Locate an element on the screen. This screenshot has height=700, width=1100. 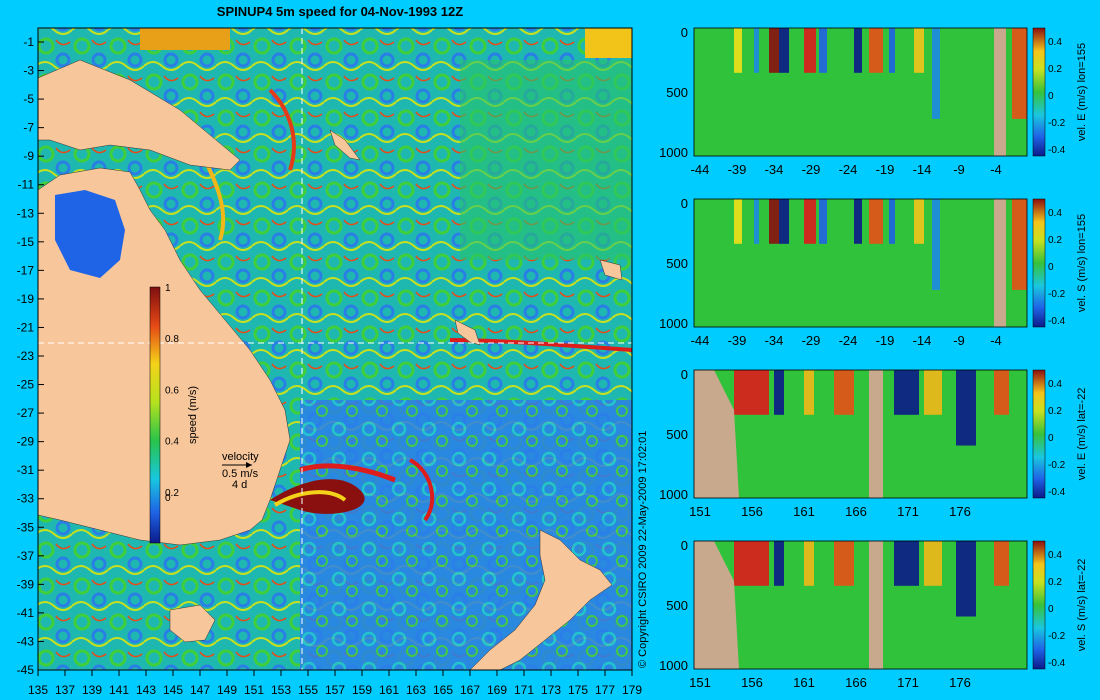
lon-tick-label: 137 is located at coordinates (65, 690).